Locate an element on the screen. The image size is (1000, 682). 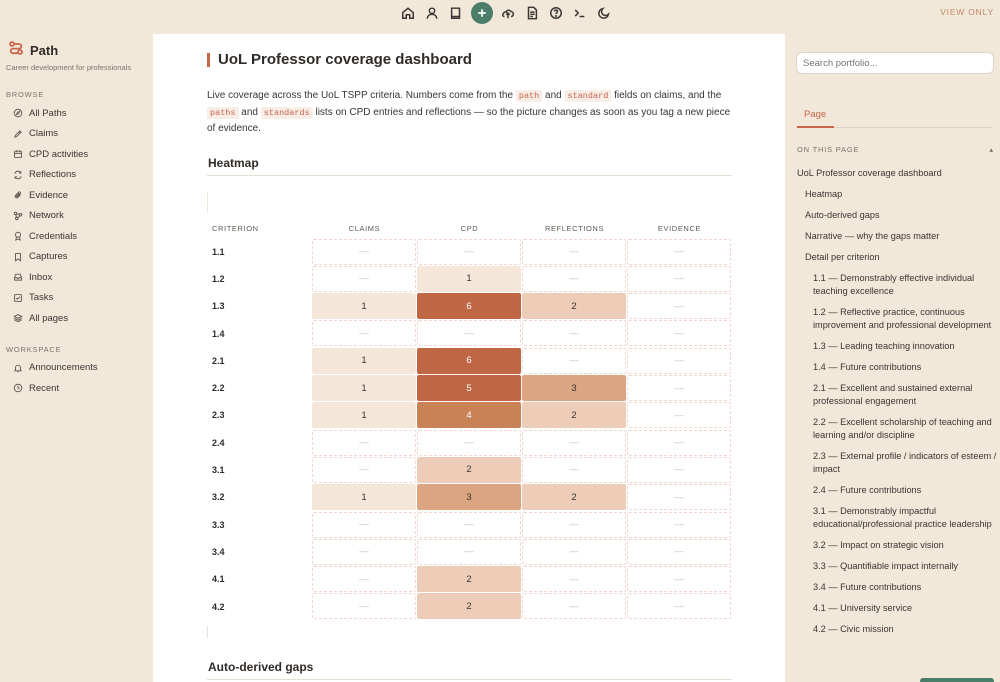
toc-item: Narrative — why the gaps matter is located at coordinates (872, 236).